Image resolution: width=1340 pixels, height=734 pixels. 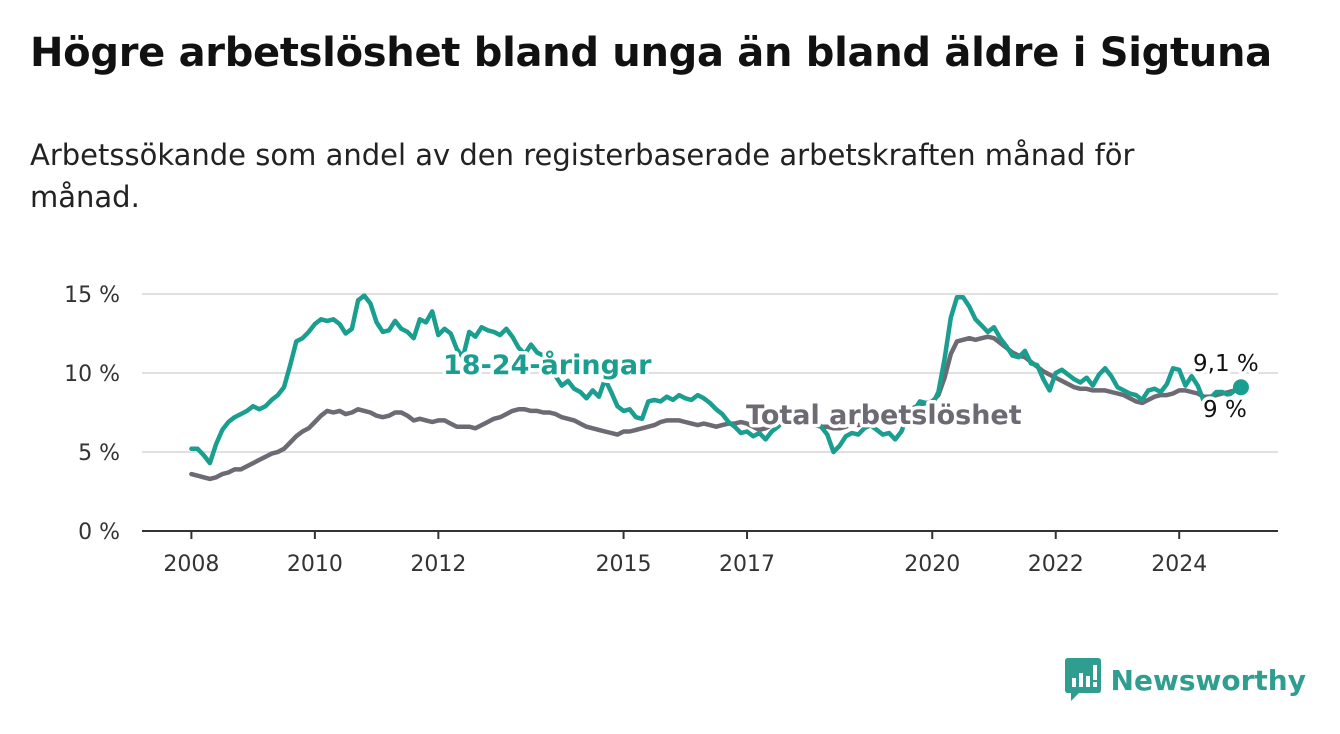 What do you see at coordinates (932, 564) in the screenshot?
I see `x-tick-label: 2020` at bounding box center [932, 564].